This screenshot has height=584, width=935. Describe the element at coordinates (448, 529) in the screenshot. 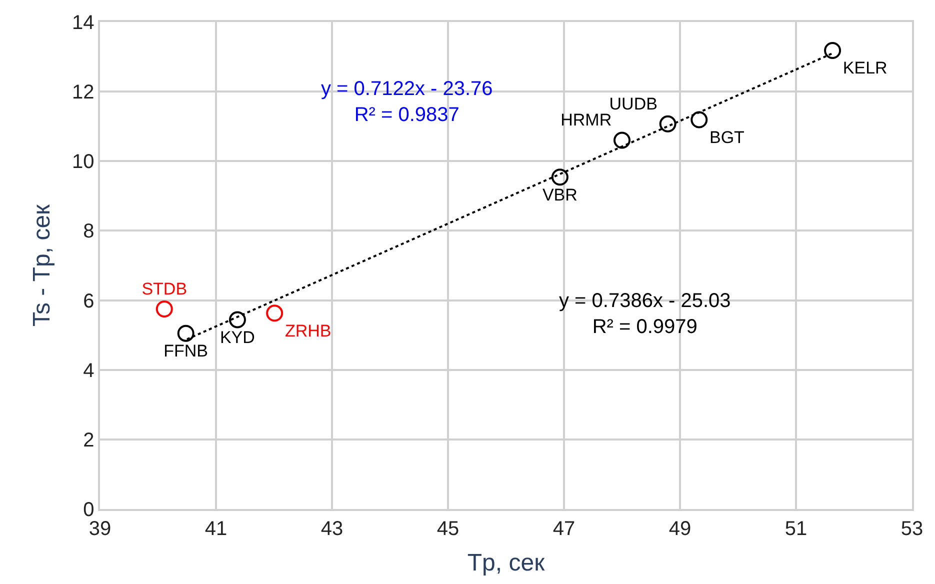

I see `x-tick-label: 45` at that location.